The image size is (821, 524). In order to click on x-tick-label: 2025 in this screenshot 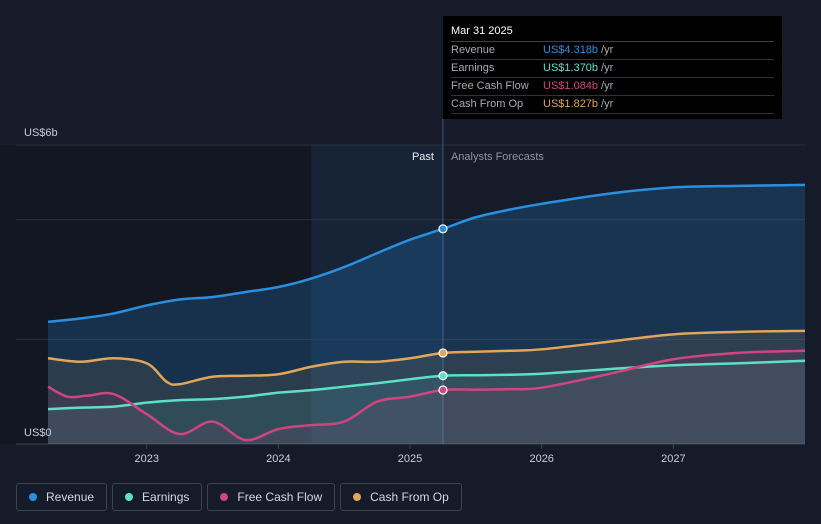, I will do `click(410, 459)`.